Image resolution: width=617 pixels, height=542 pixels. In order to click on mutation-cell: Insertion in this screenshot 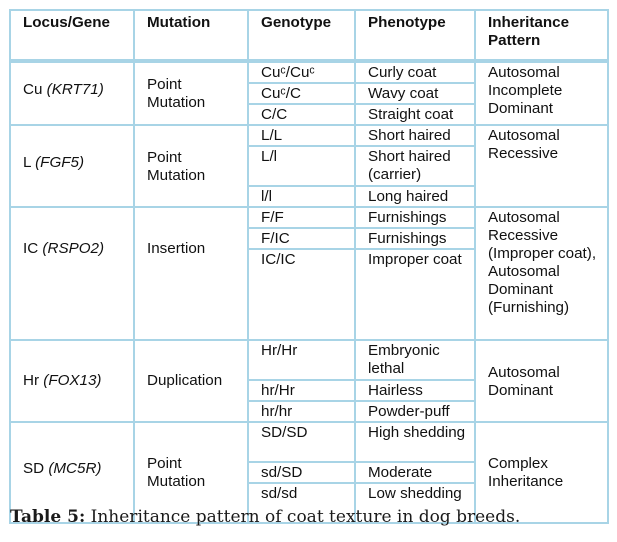, I will do `click(191, 273)`.